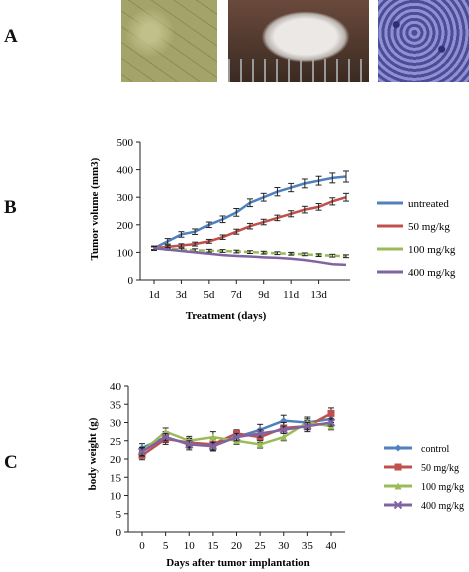 Image resolution: width=469 pixels, height=572 pixels. Describe the element at coordinates (116, 387) in the screenshot. I see `y-tick-label: 40` at that location.